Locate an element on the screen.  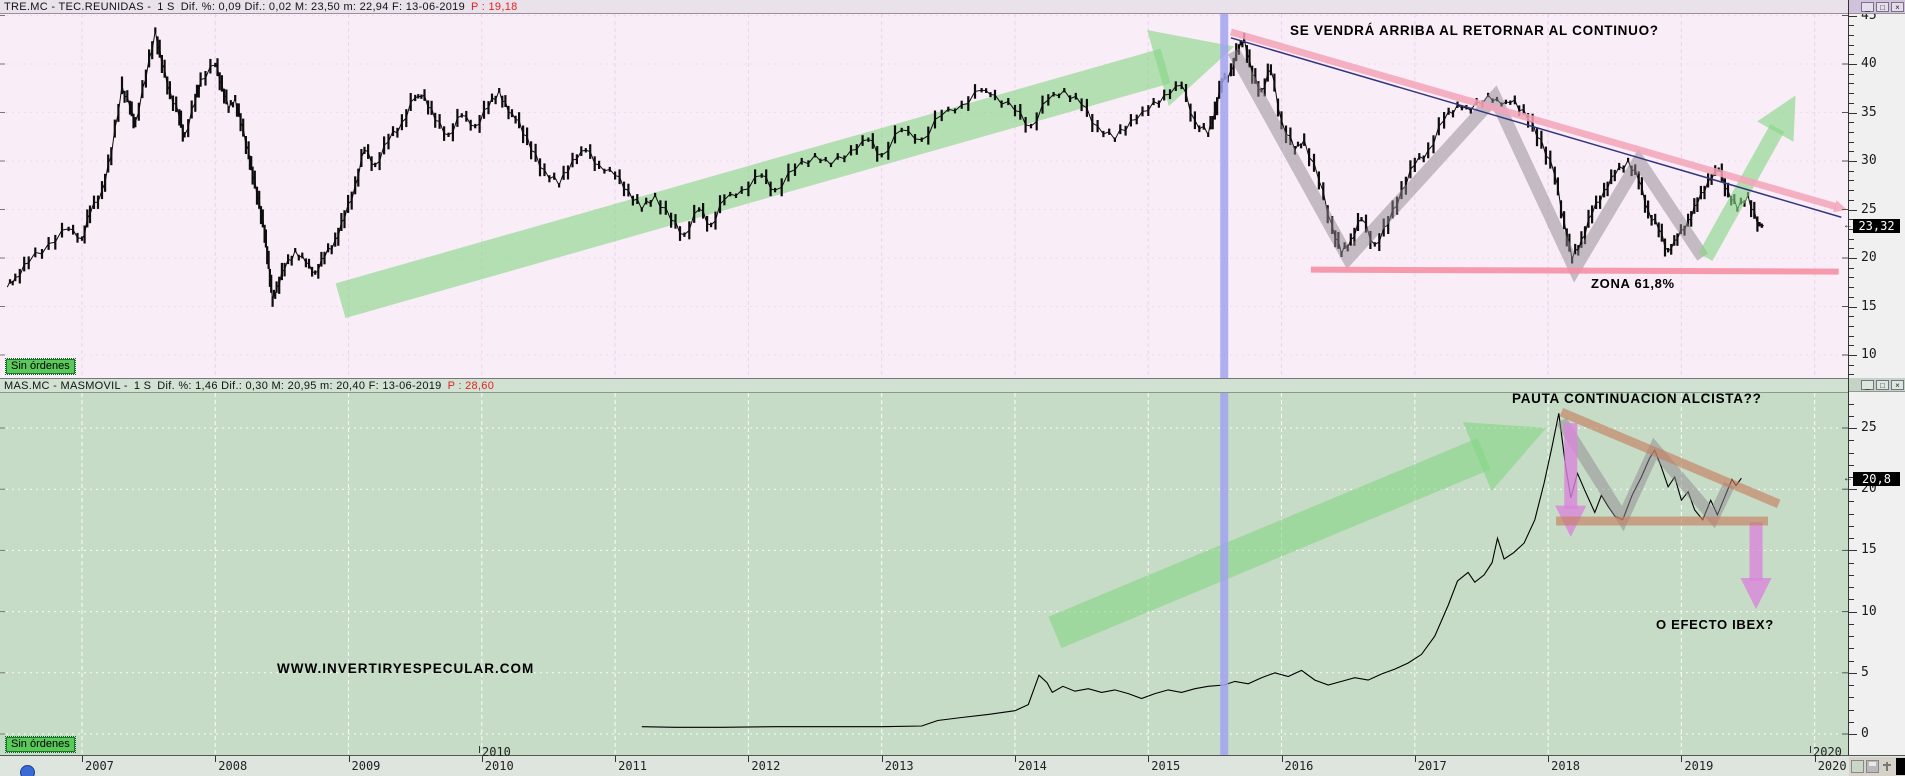
time-axis-label-2010: 2010 is located at coordinates (499, 766).